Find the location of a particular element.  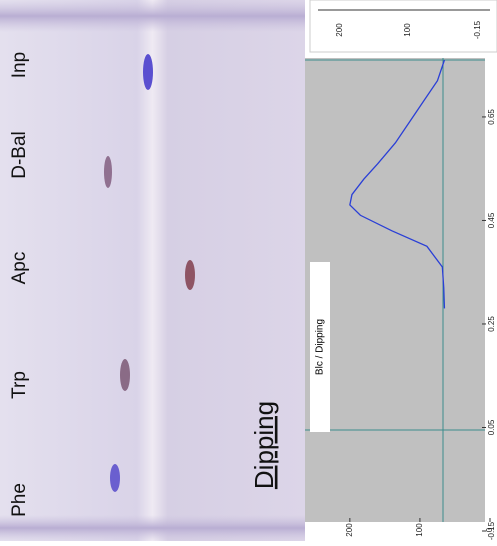

inset-tick: 200 is located at coordinates (339, 30).